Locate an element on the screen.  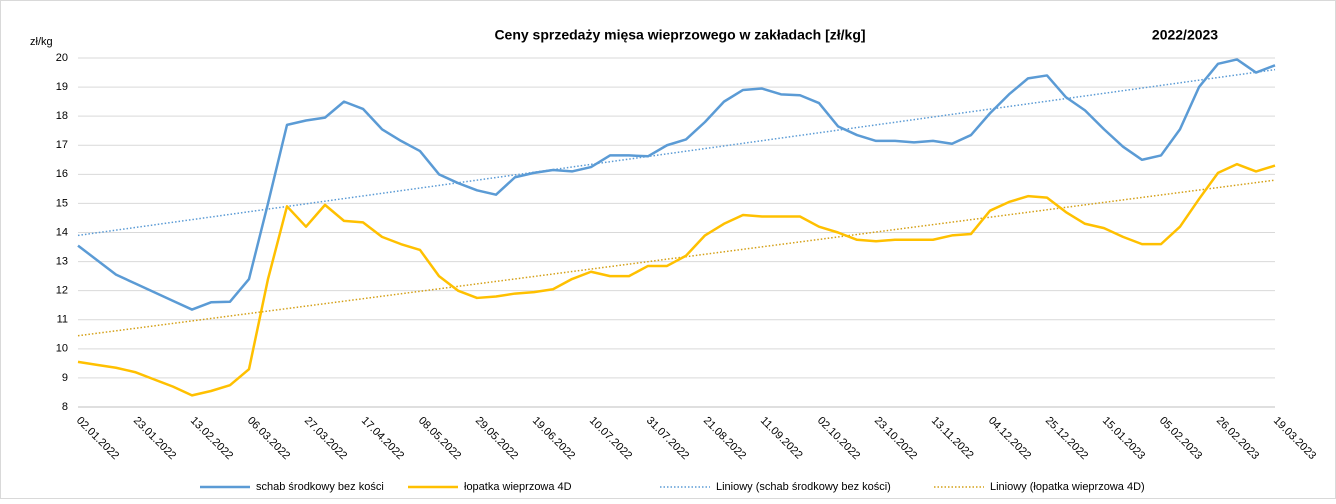
annotation: 2022/2023 is located at coordinates (1185, 35).